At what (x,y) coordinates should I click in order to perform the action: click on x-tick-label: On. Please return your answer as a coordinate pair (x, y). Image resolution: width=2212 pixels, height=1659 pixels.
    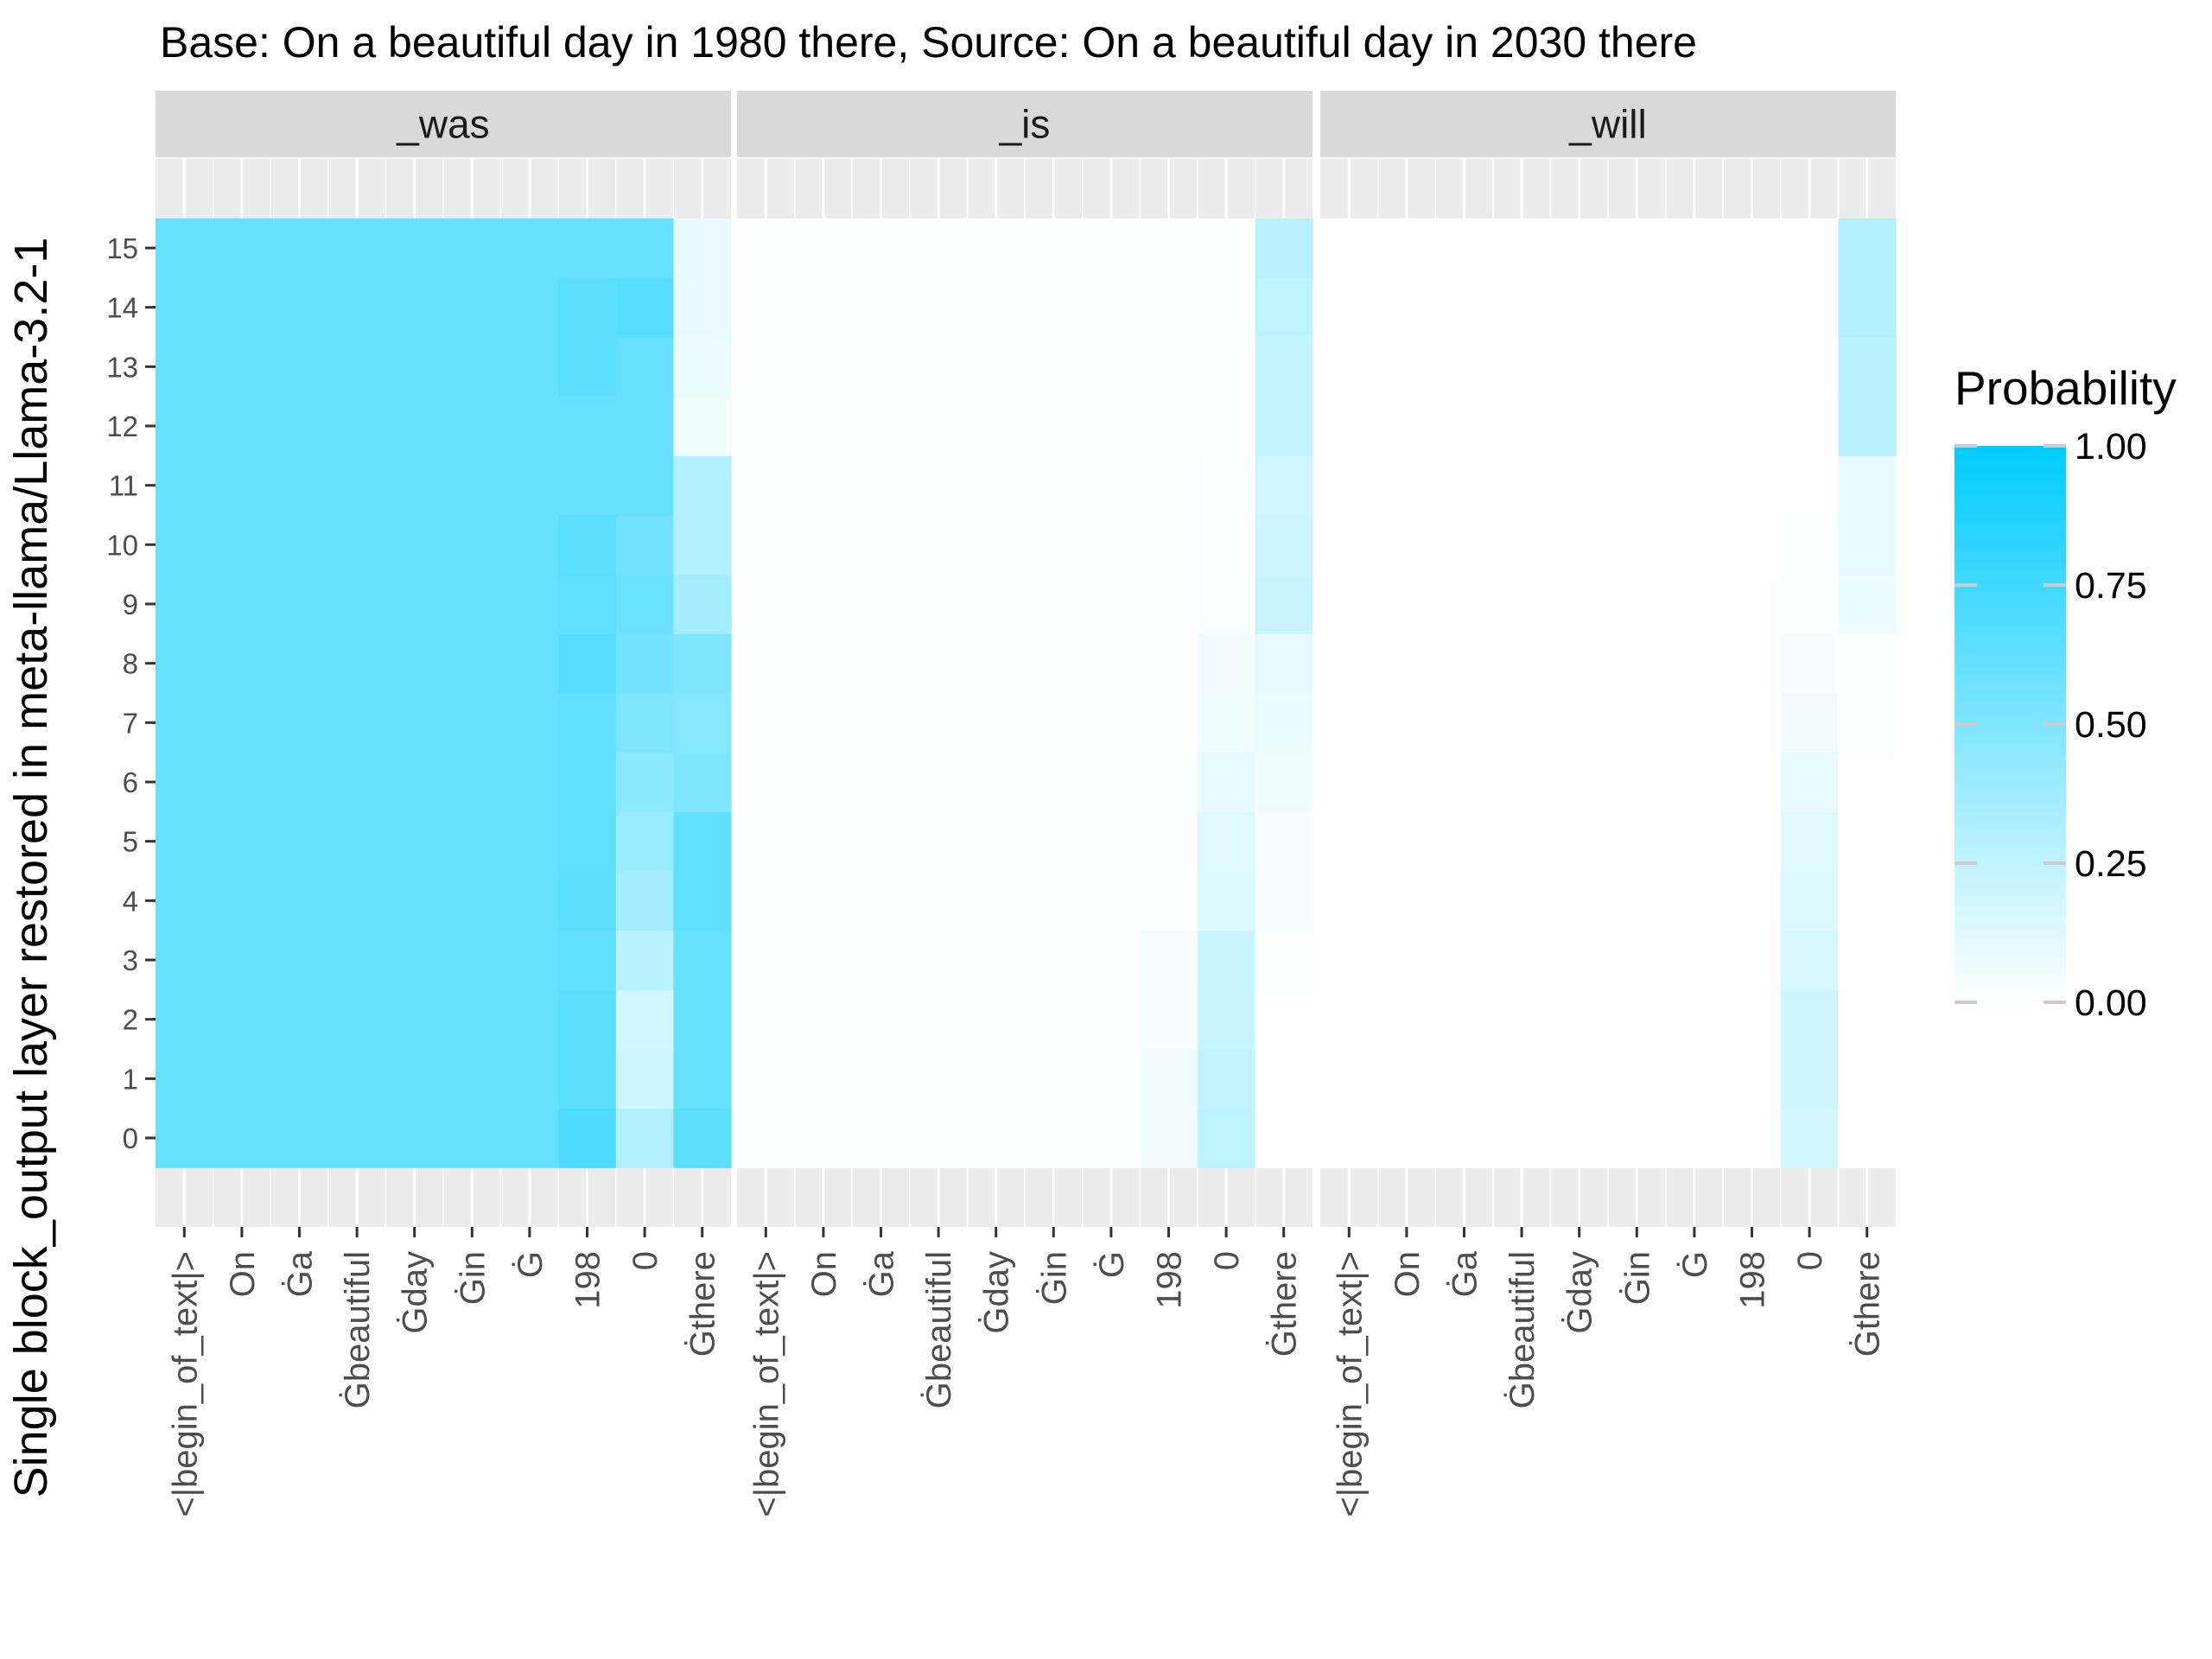
    Looking at the image, I should click on (1408, 1274).